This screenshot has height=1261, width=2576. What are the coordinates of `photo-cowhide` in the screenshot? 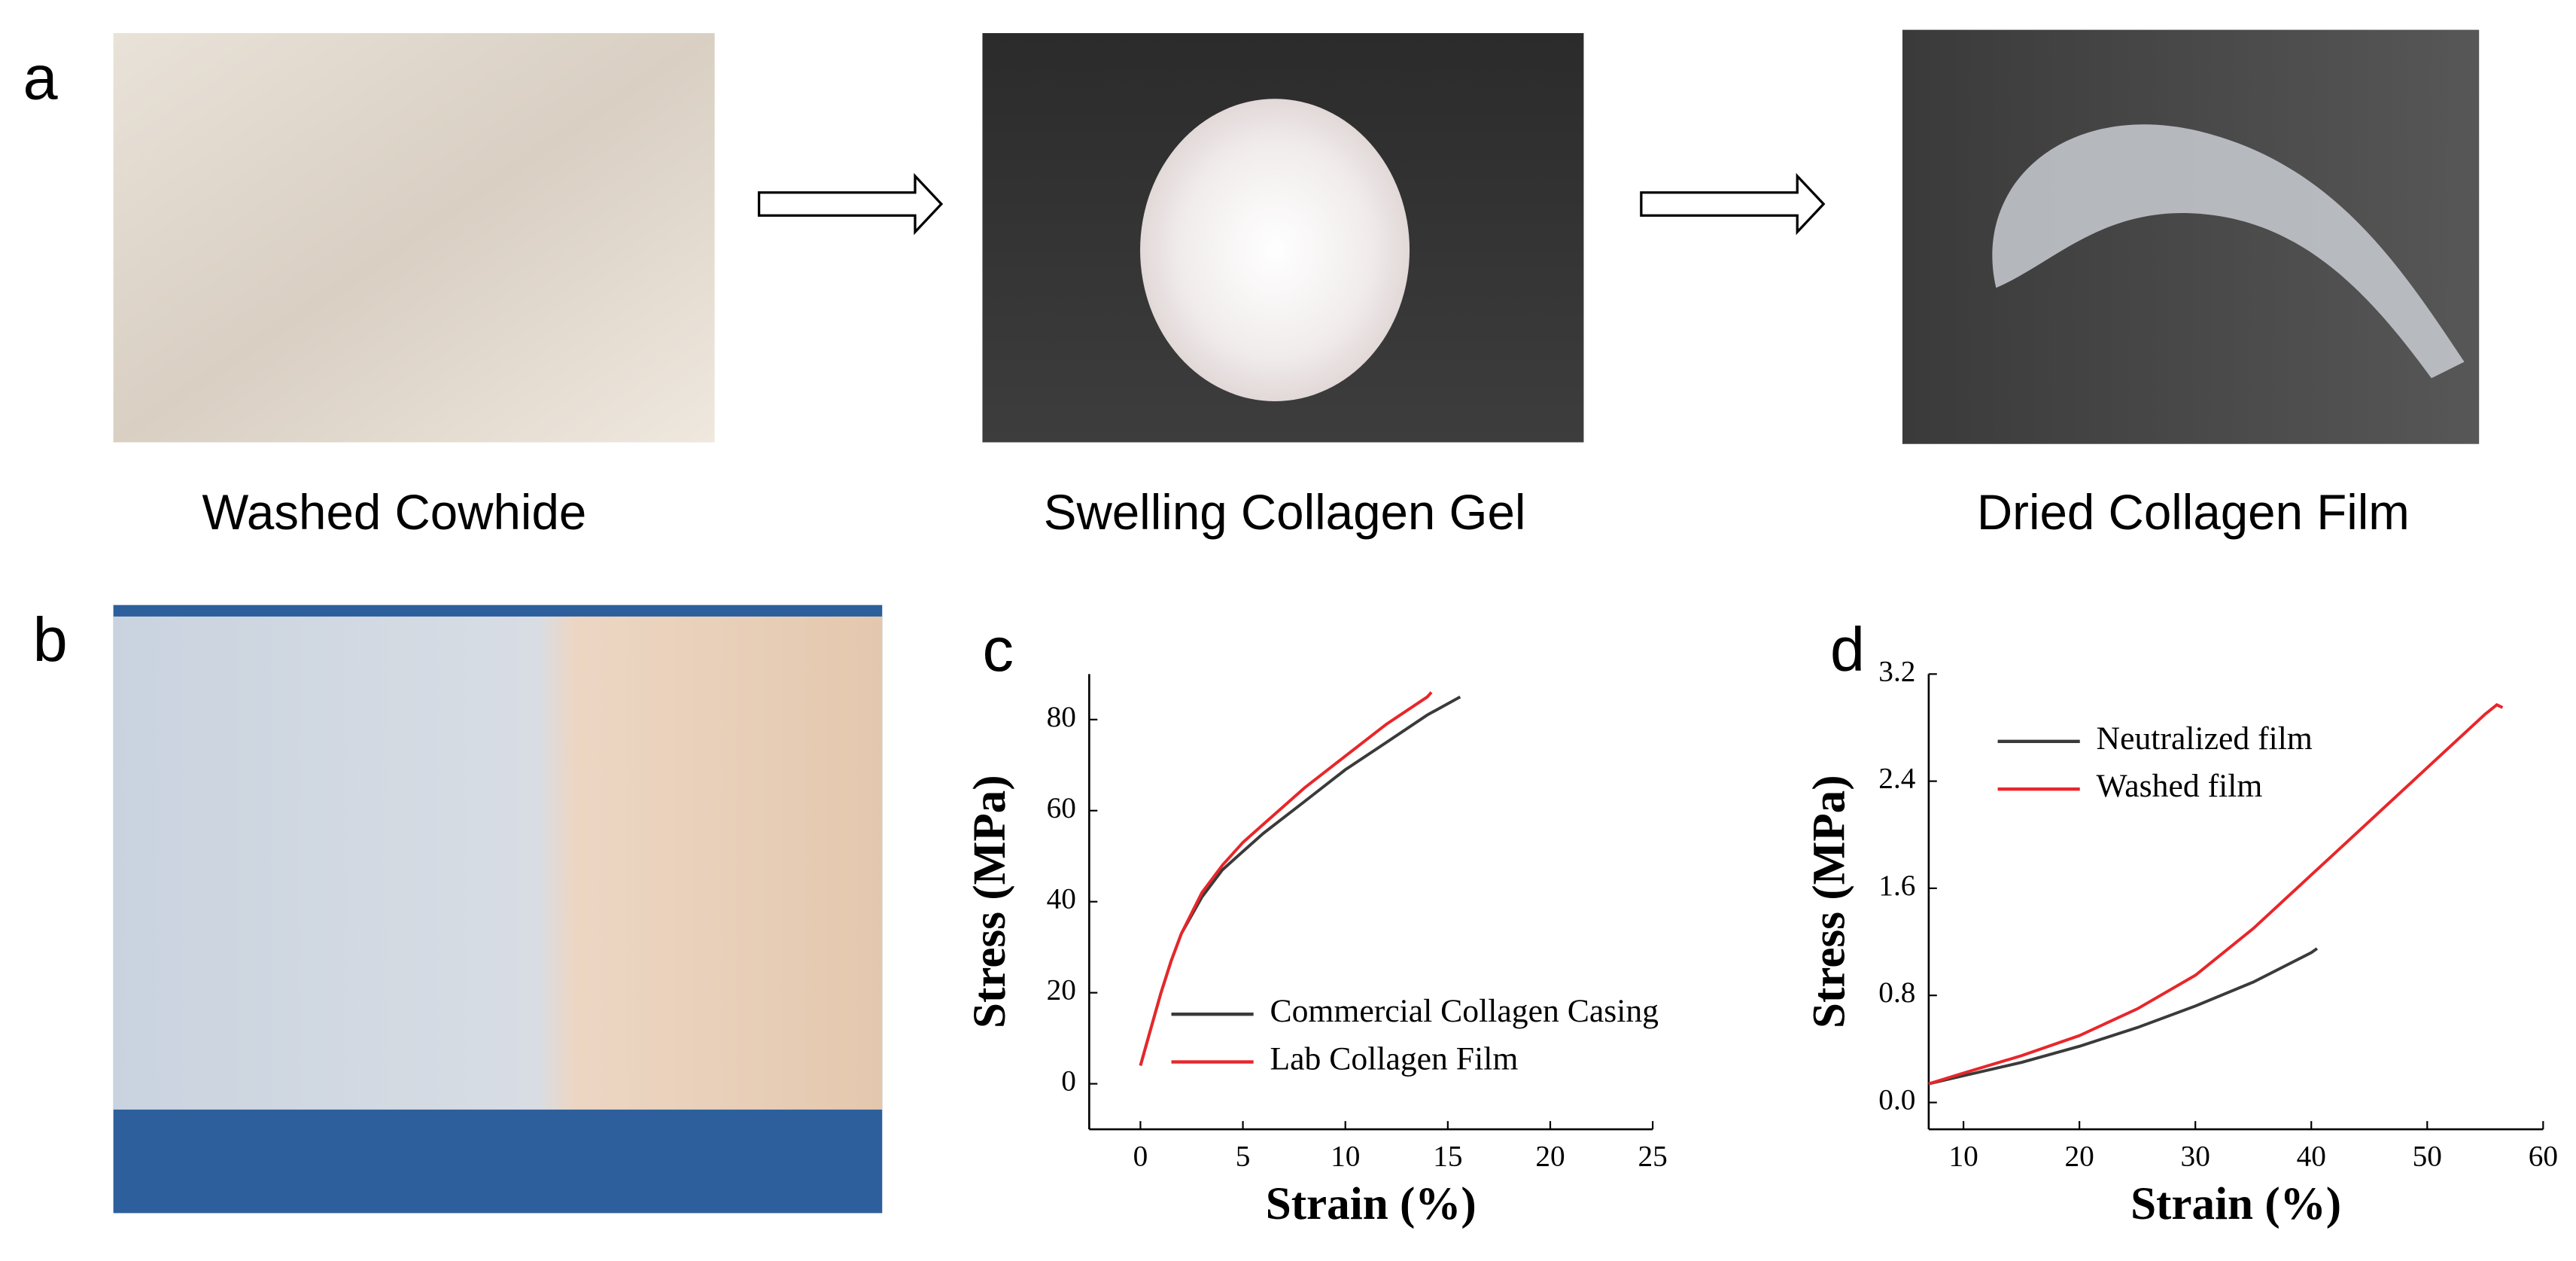 It's located at (414, 237).